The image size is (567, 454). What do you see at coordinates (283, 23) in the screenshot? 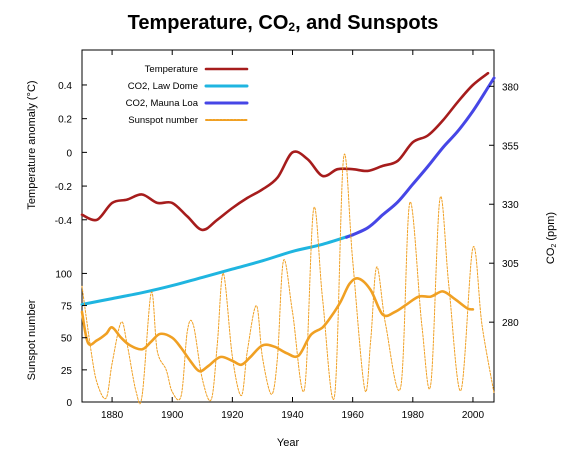
I see `chart-title: Temperature, CO2, and Sunspots` at bounding box center [283, 23].